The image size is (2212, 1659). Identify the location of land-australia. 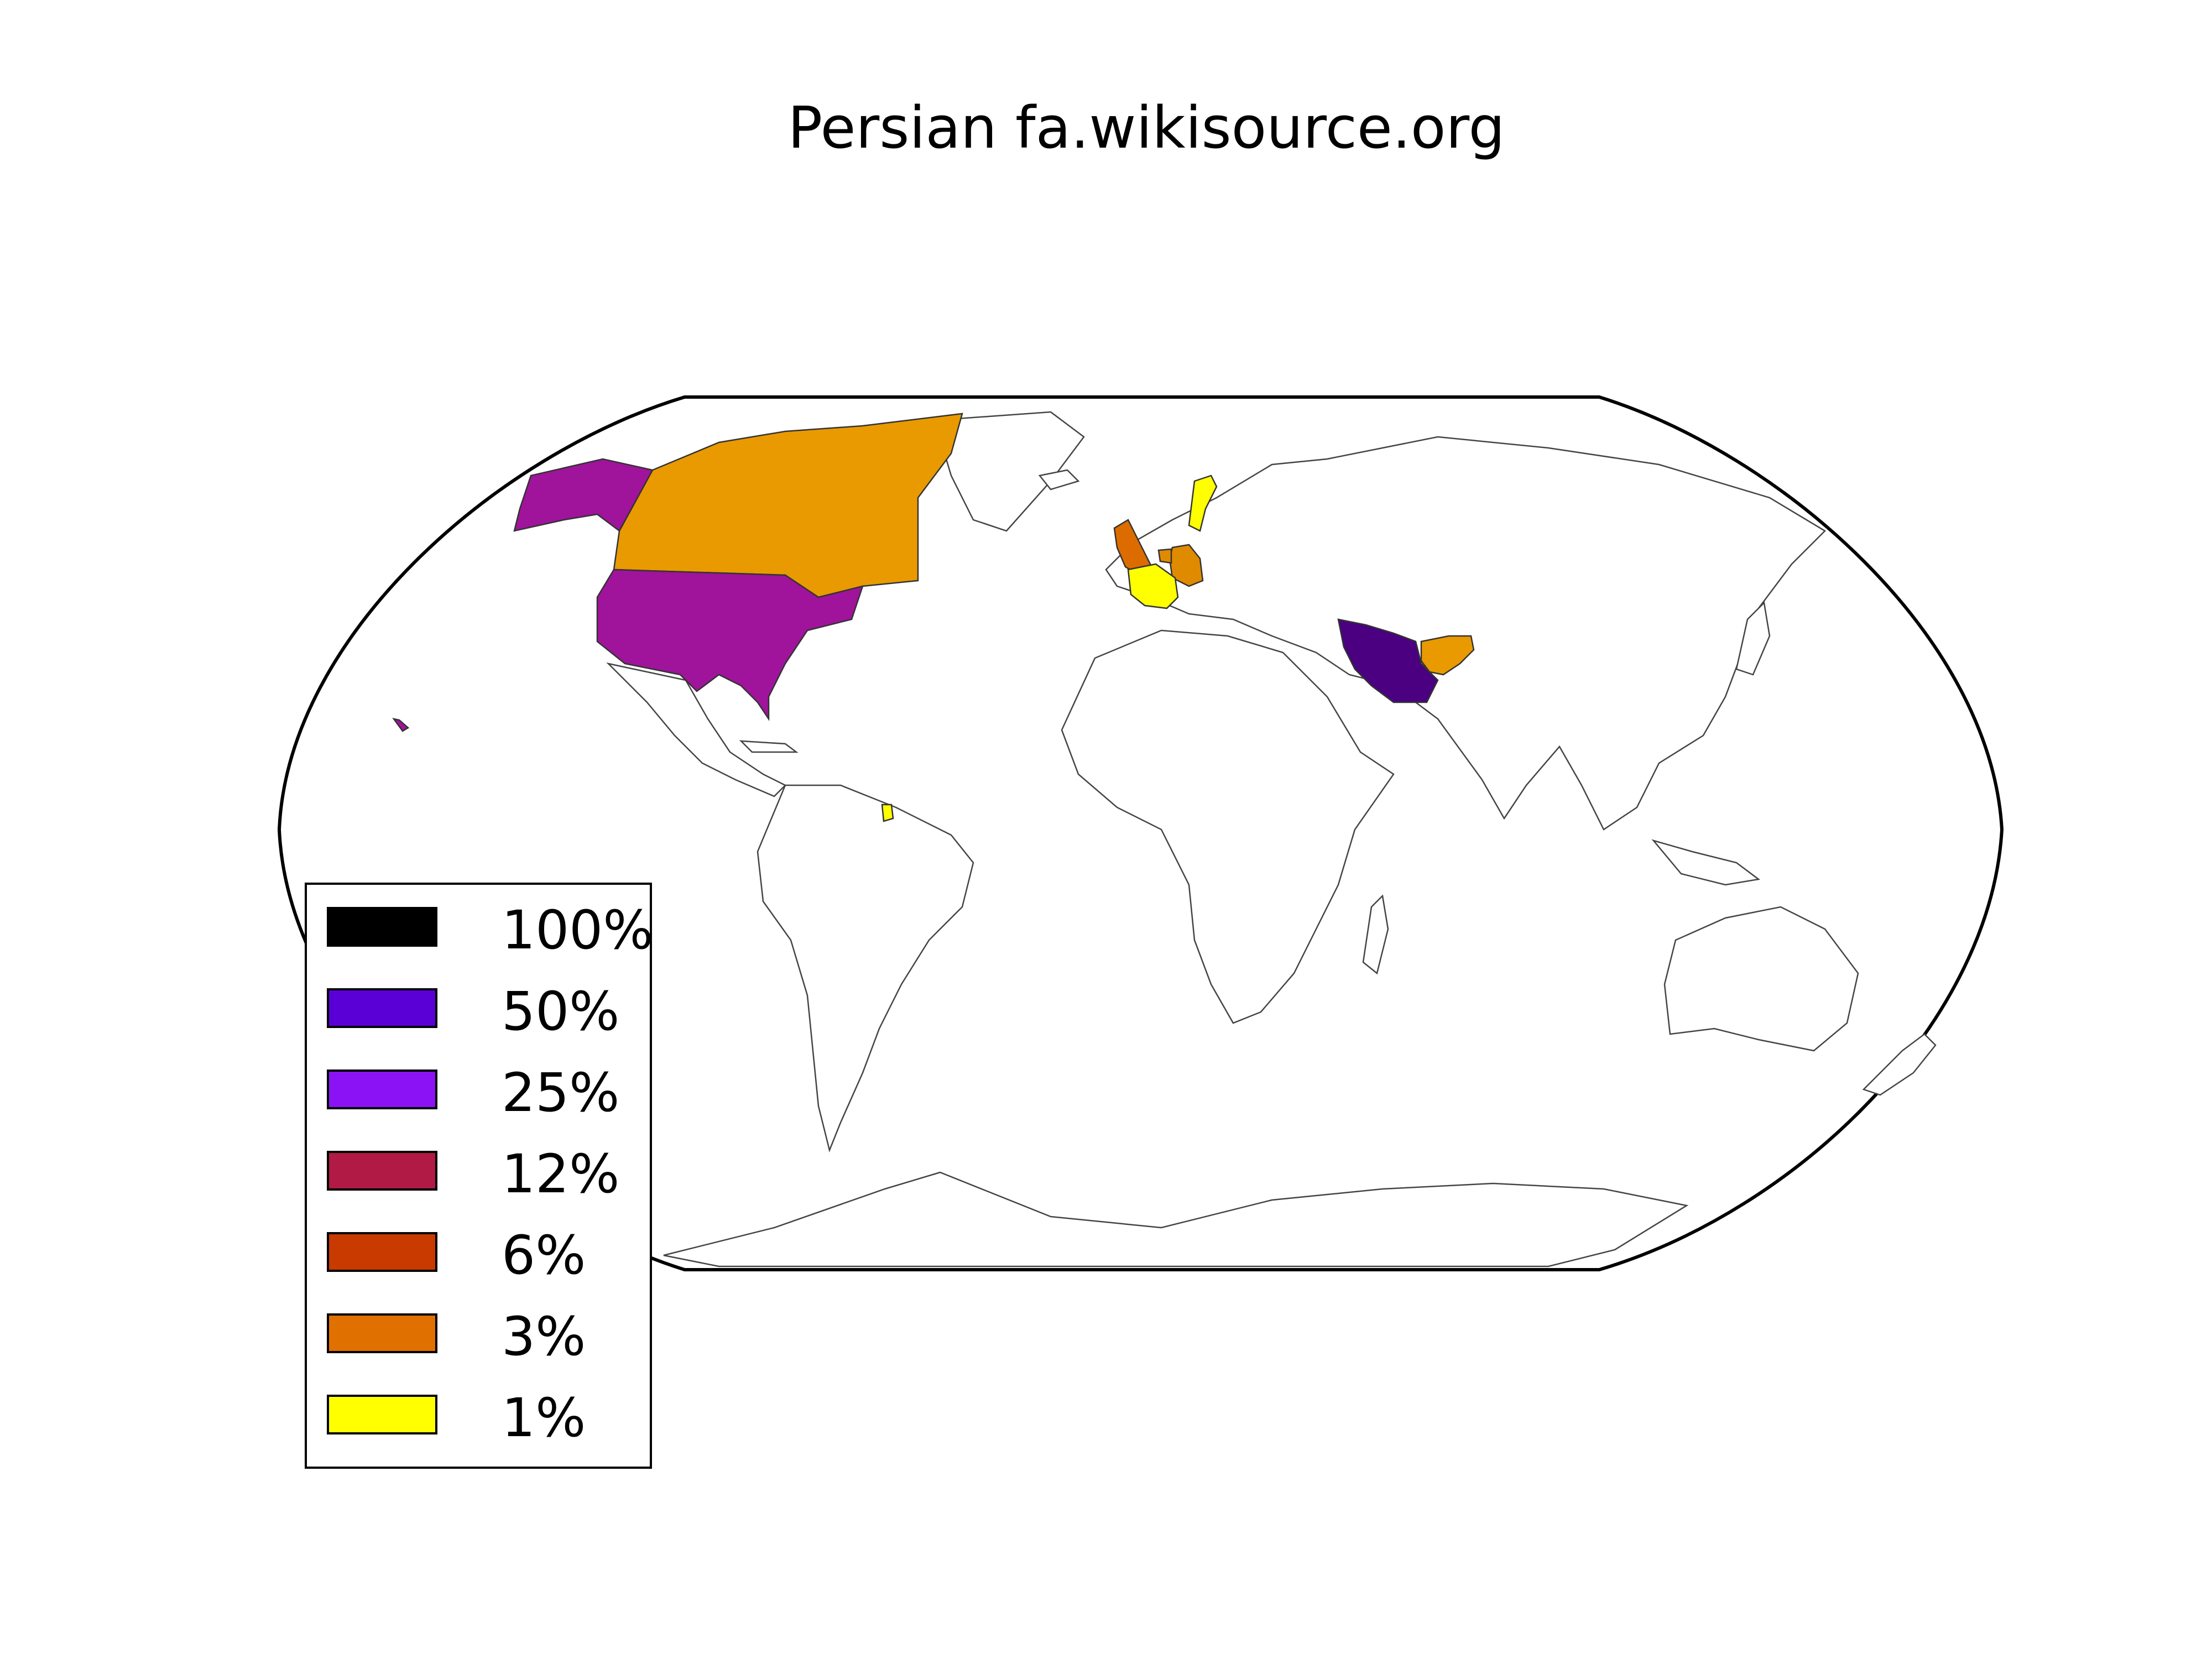
(1761, 979).